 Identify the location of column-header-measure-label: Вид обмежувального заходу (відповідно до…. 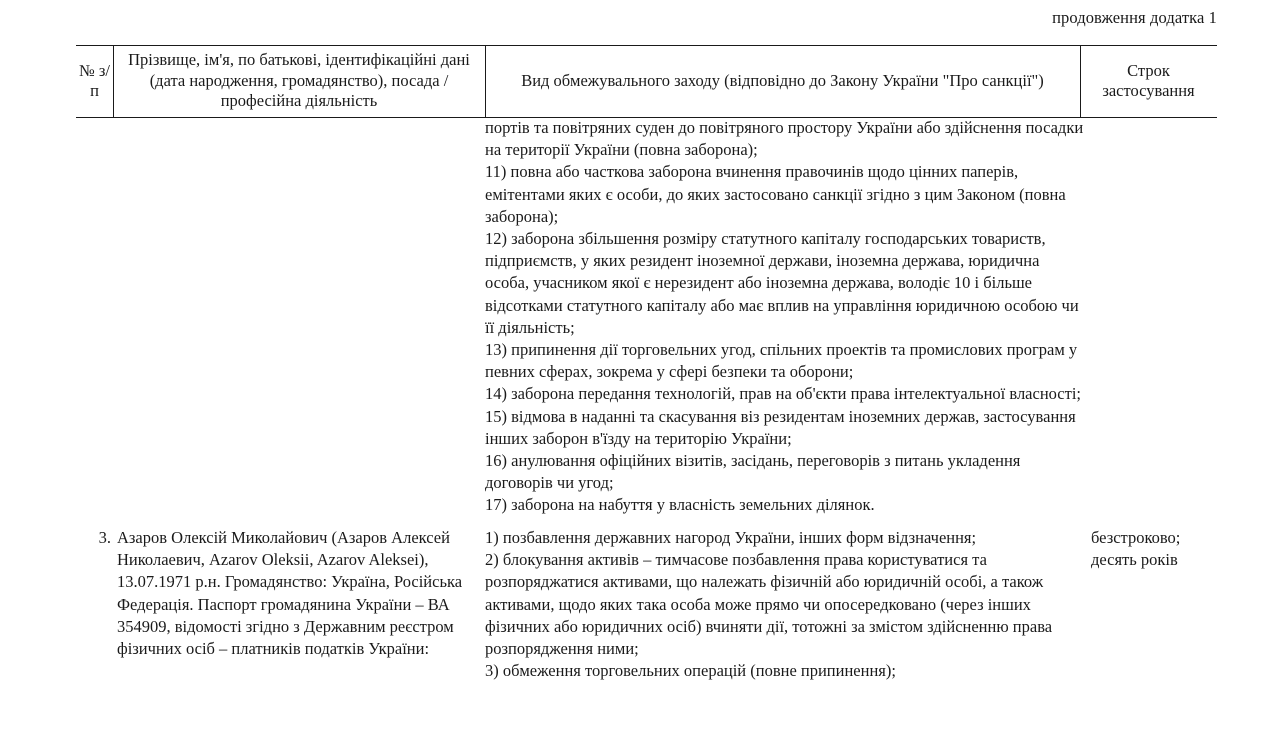
(782, 80).